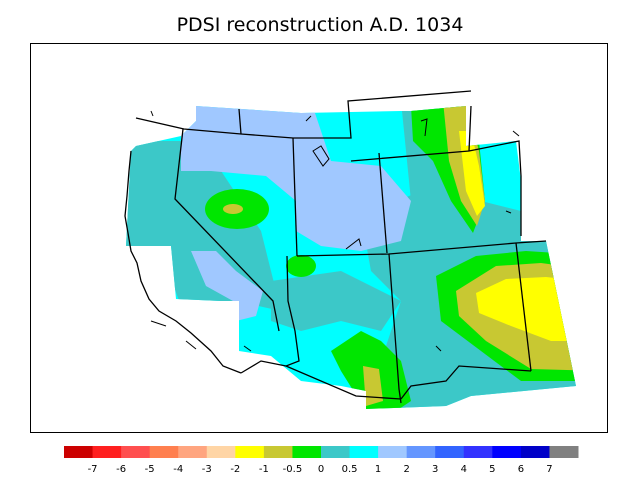 The width and height of the screenshot is (640, 480). What do you see at coordinates (121, 469) in the screenshot?
I see `legend-tick-label: -6` at bounding box center [121, 469].